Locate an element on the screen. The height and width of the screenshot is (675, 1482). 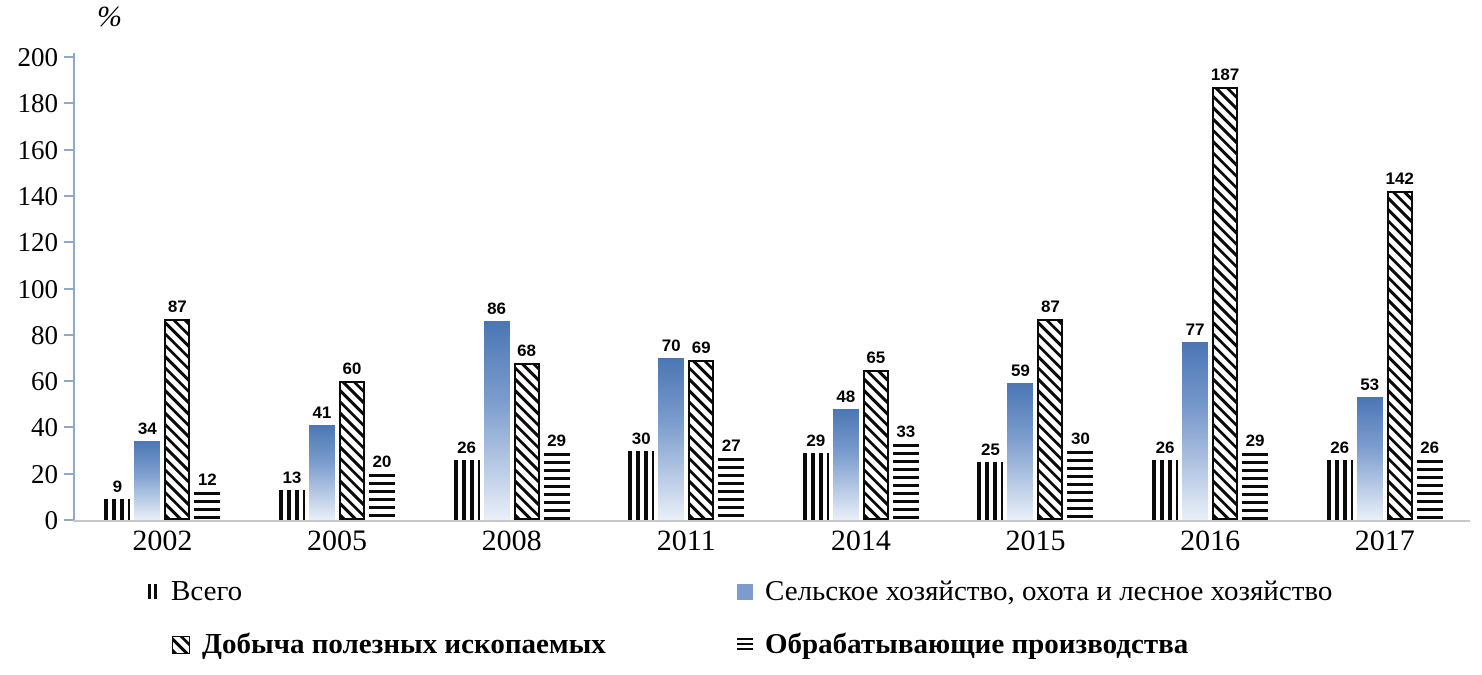
diagonal-hatch-legend-icon is located at coordinates (181, 644).